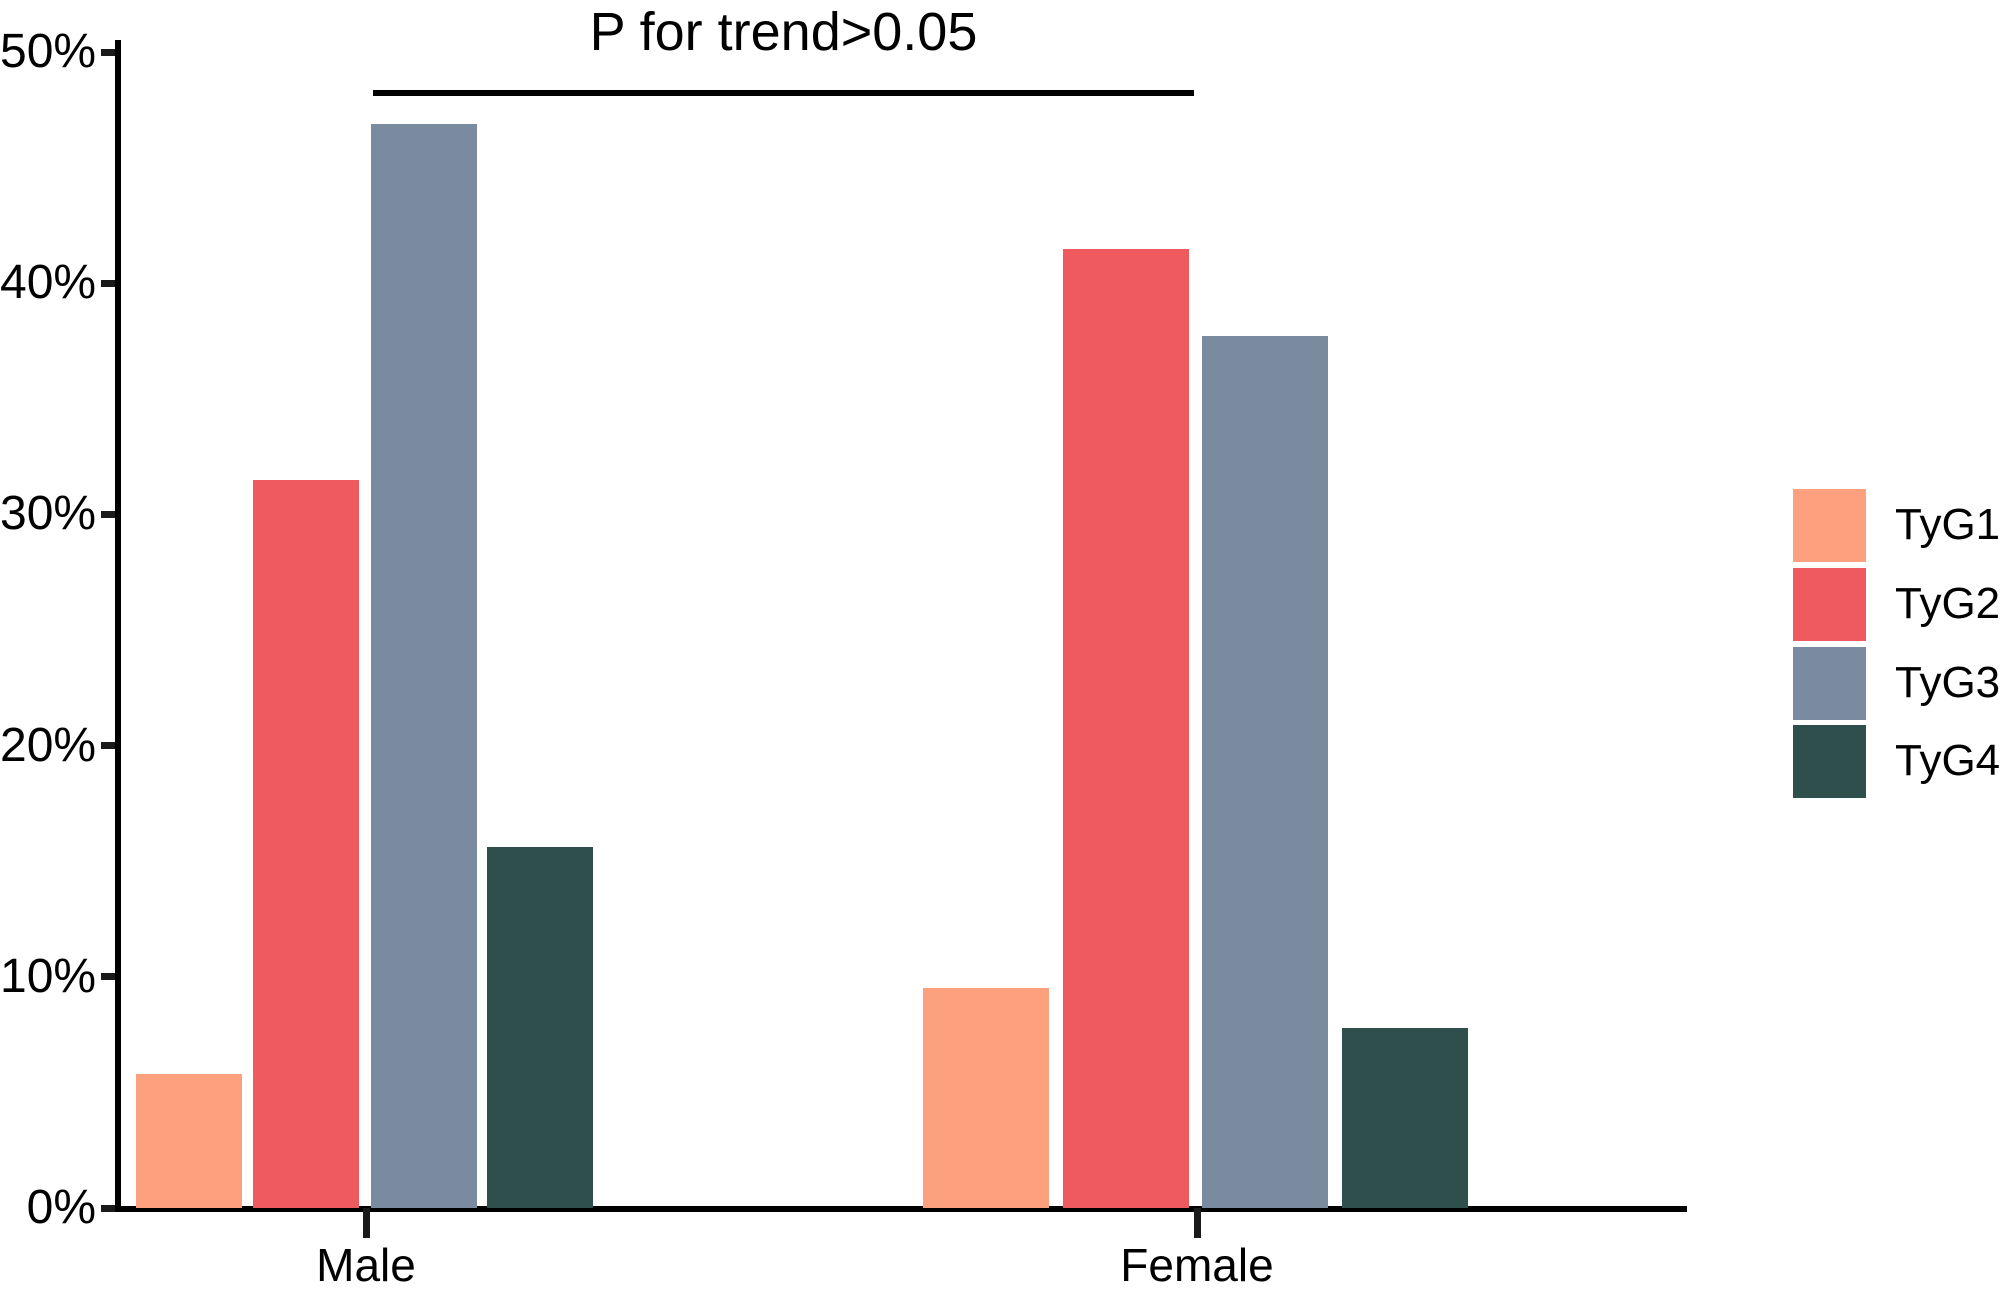 This screenshot has width=2000, height=1289. I want to click on y-axis-tick-label-50: 50%, so click(48, 51).